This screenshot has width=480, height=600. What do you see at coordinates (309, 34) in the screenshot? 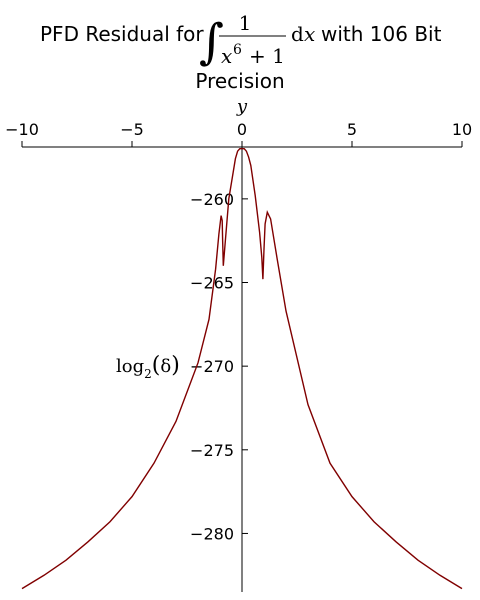
I see `title-differential-var: x` at bounding box center [309, 34].